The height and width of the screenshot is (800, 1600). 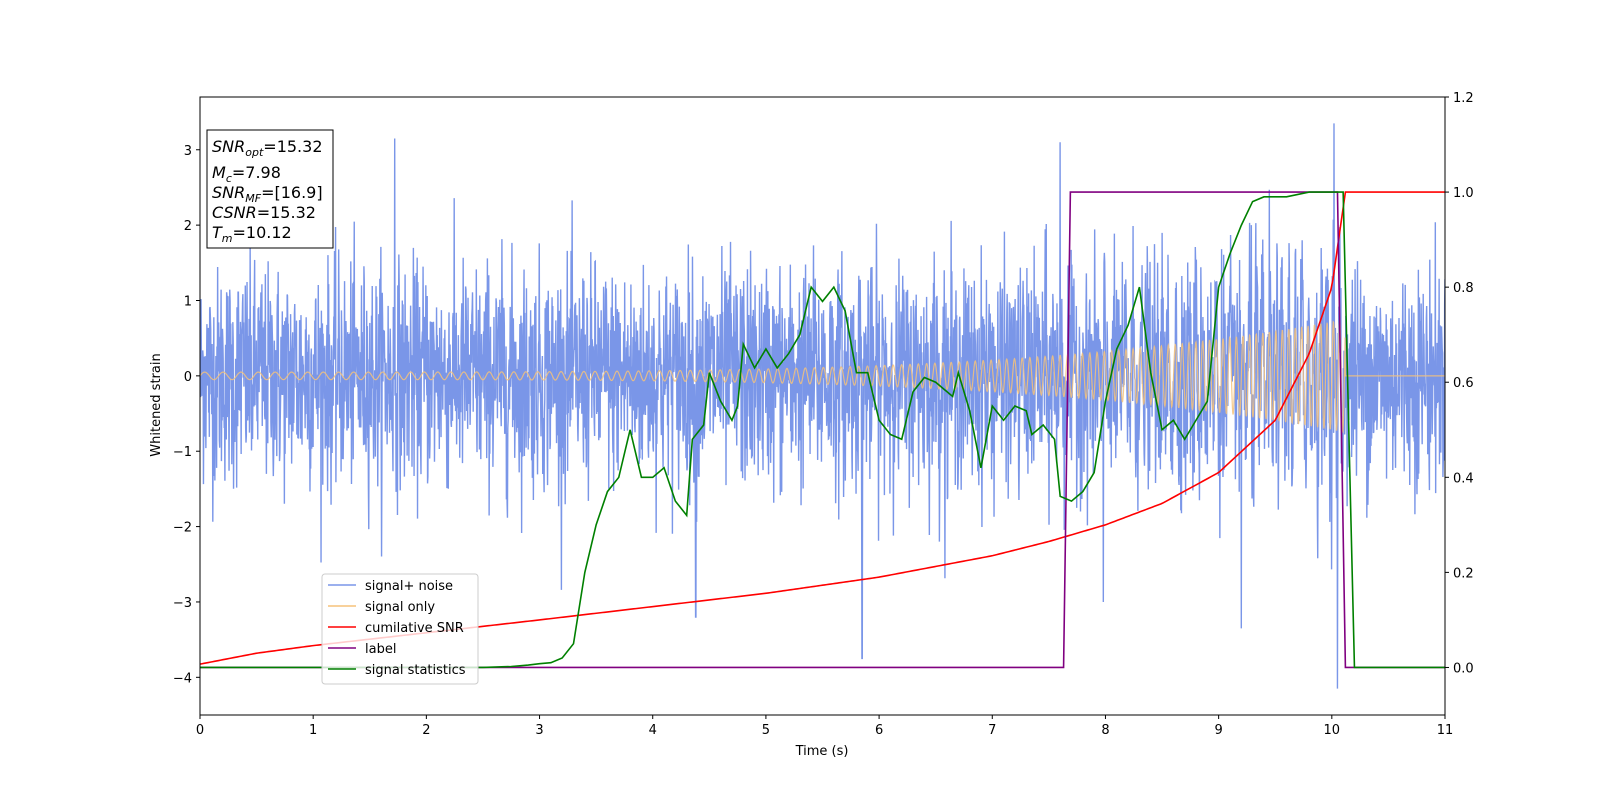 What do you see at coordinates (1463, 98) in the screenshot?
I see `y2-tick-label: 1.2` at bounding box center [1463, 98].